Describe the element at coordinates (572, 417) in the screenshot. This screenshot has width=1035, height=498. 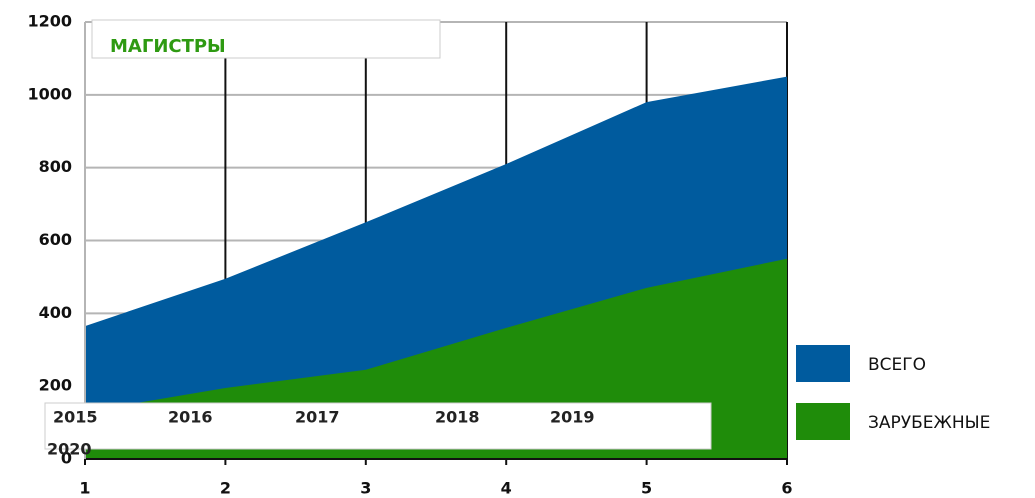
I see `annotation: 2019` at that location.